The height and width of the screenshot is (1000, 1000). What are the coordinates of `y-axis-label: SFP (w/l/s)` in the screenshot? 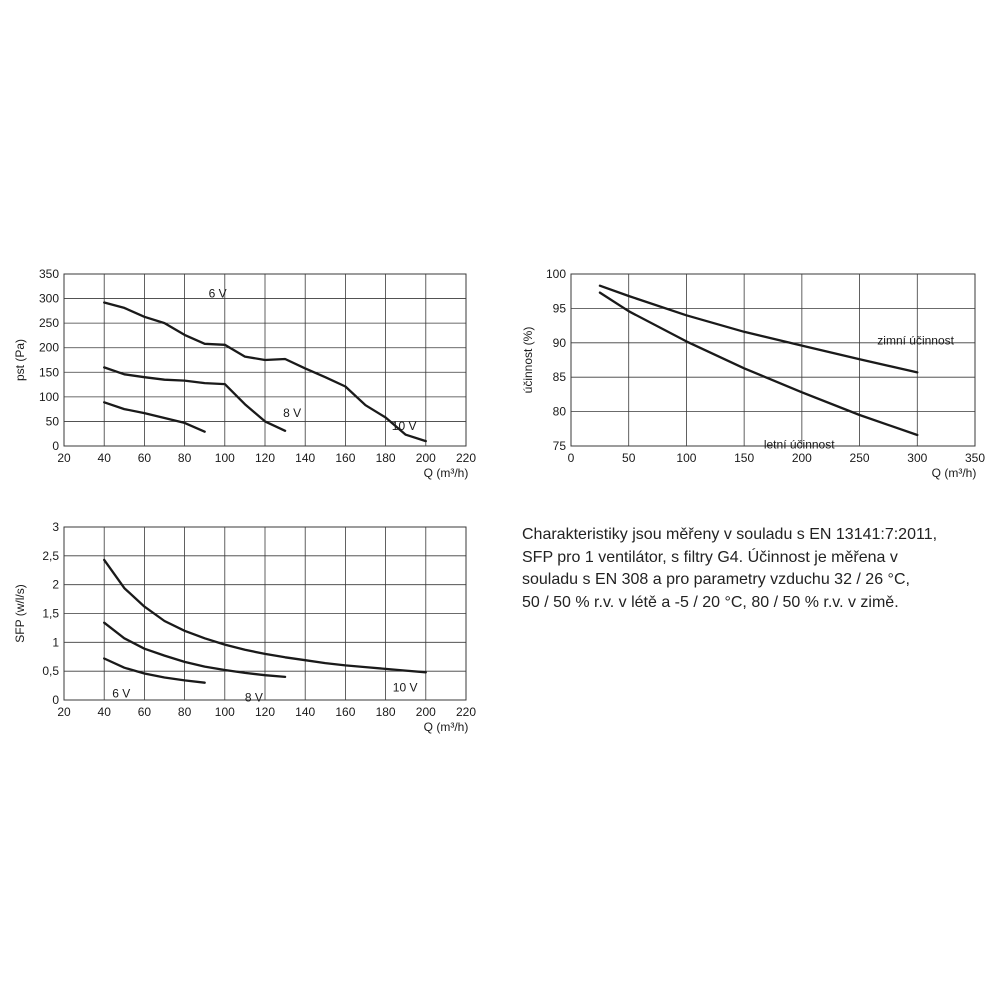 It's located at (20, 613).